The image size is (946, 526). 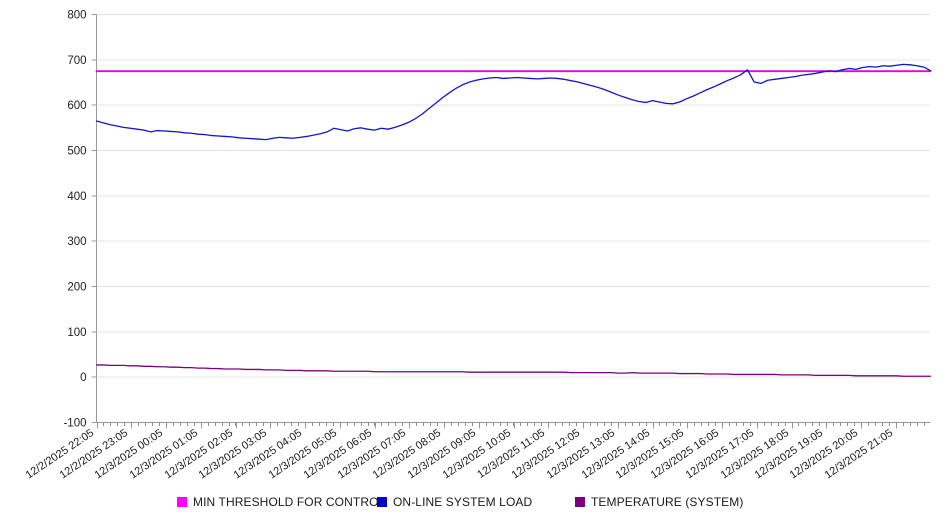 I want to click on y-axis-tick-label: 100, so click(x=76, y=333).